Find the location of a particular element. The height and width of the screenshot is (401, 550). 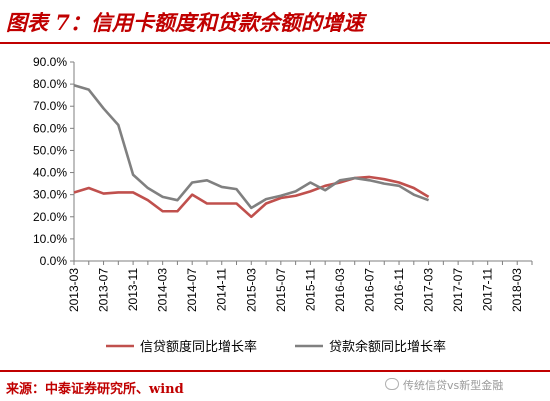

y-tick-label: 50.0% is located at coordinates (50, 150).